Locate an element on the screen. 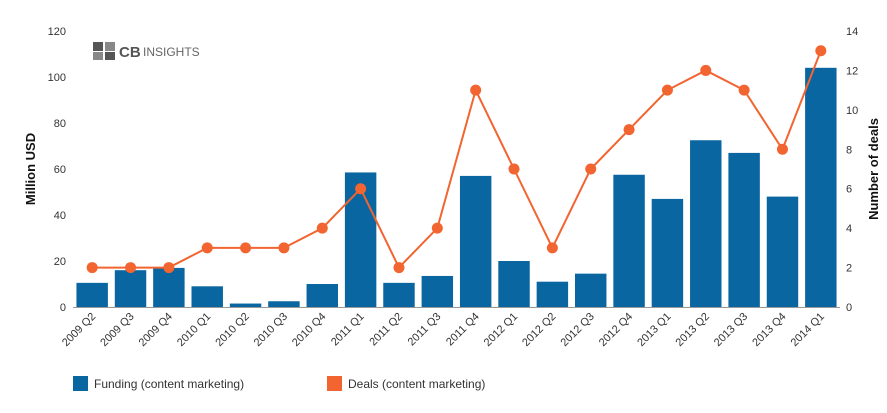  right-axis-tick-label: 8 is located at coordinates (849, 150).